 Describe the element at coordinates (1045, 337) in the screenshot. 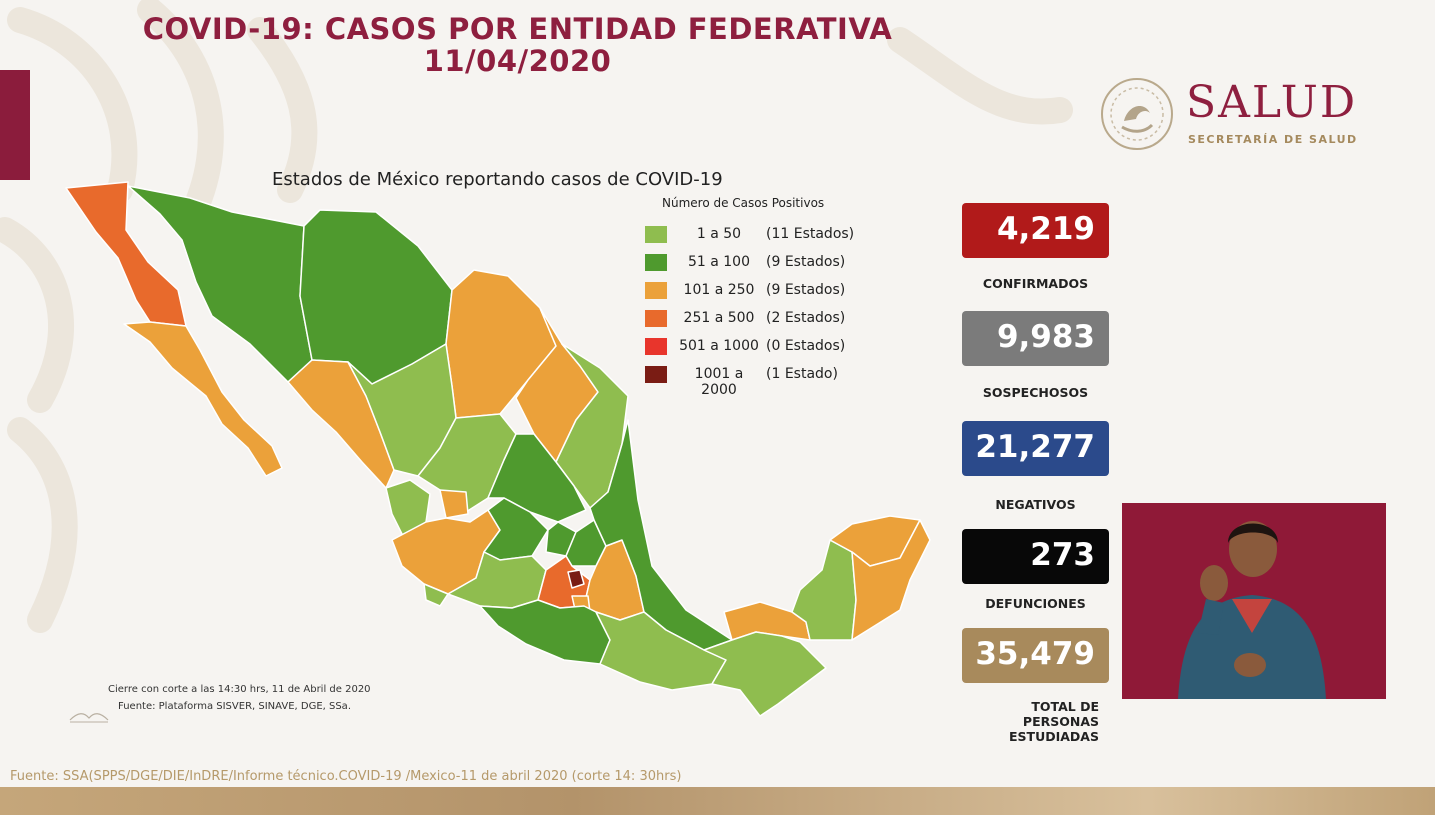

I see `sospechosos-value: 9,983` at that location.